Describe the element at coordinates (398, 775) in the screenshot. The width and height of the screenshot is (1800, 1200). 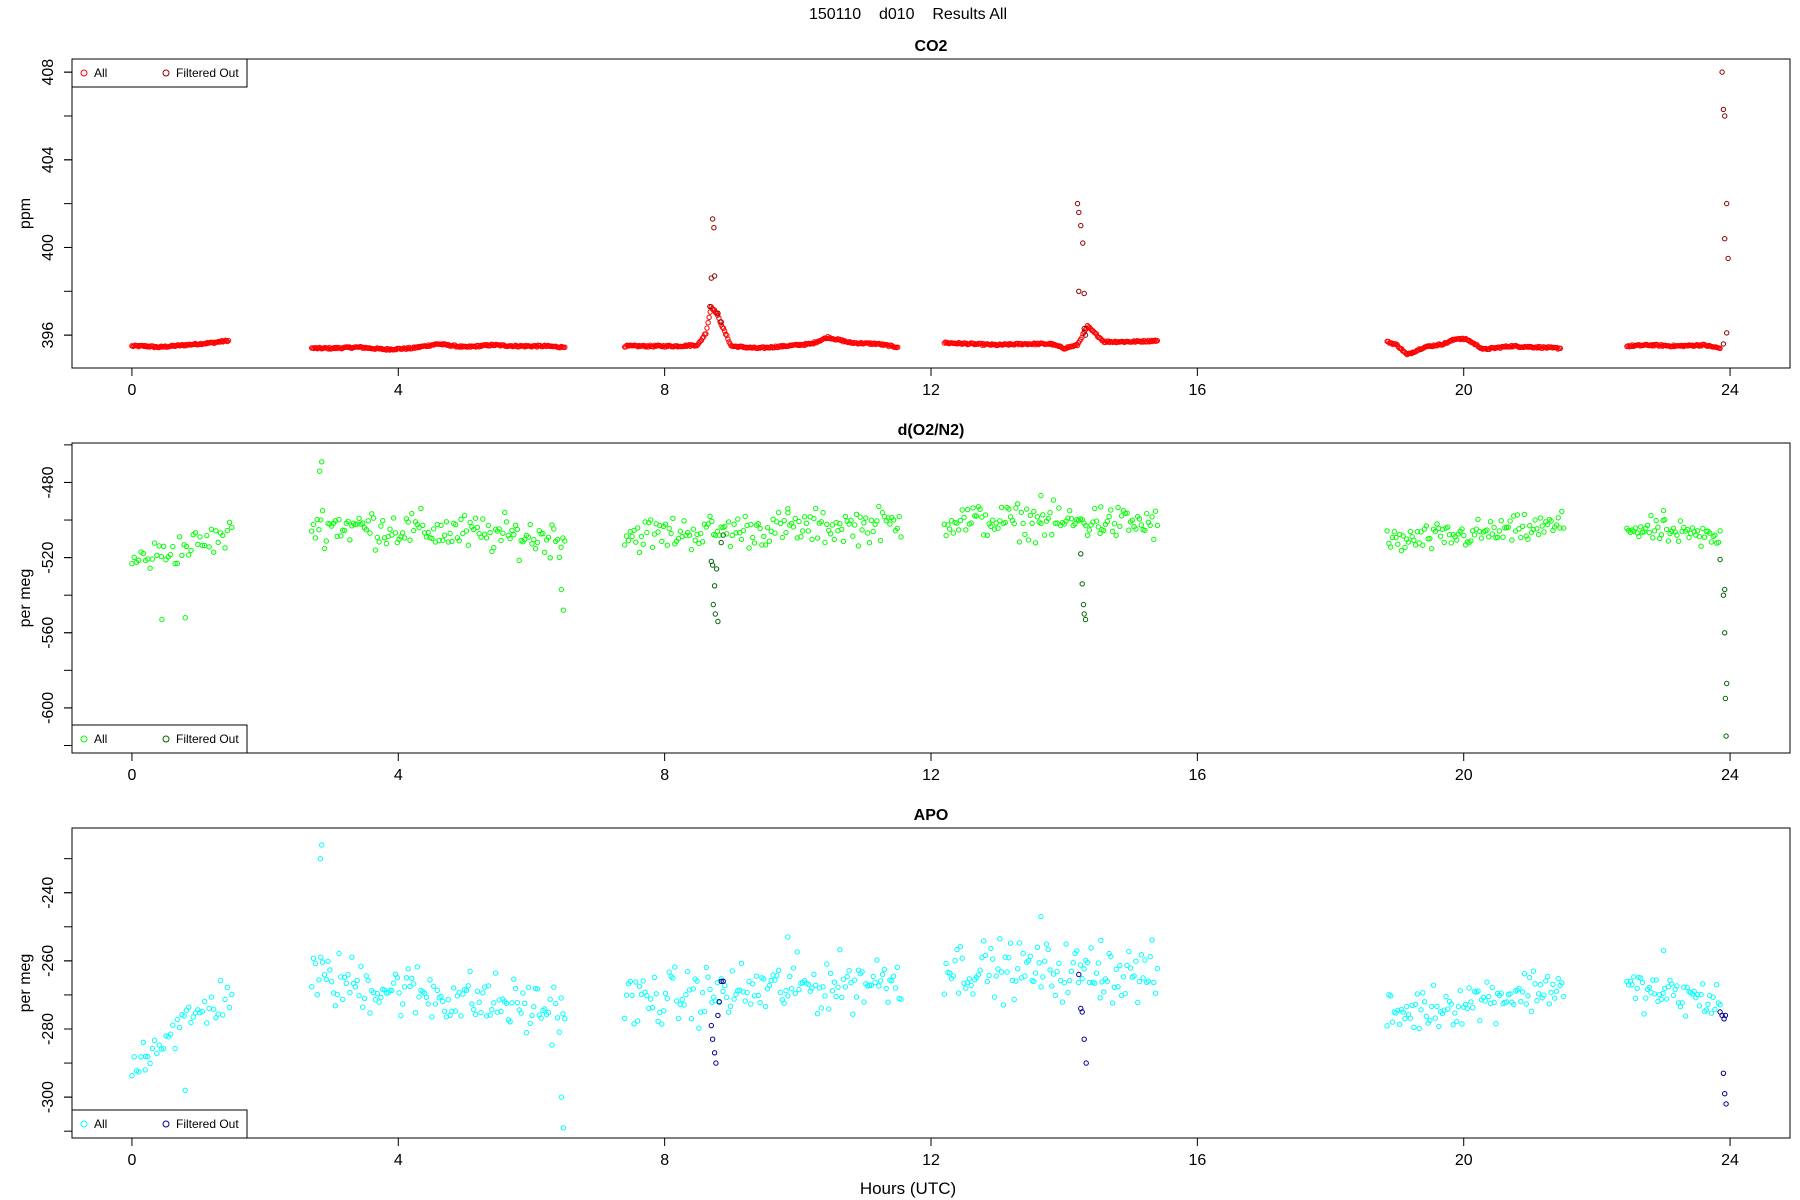
I see `x-tick-label: 4` at that location.